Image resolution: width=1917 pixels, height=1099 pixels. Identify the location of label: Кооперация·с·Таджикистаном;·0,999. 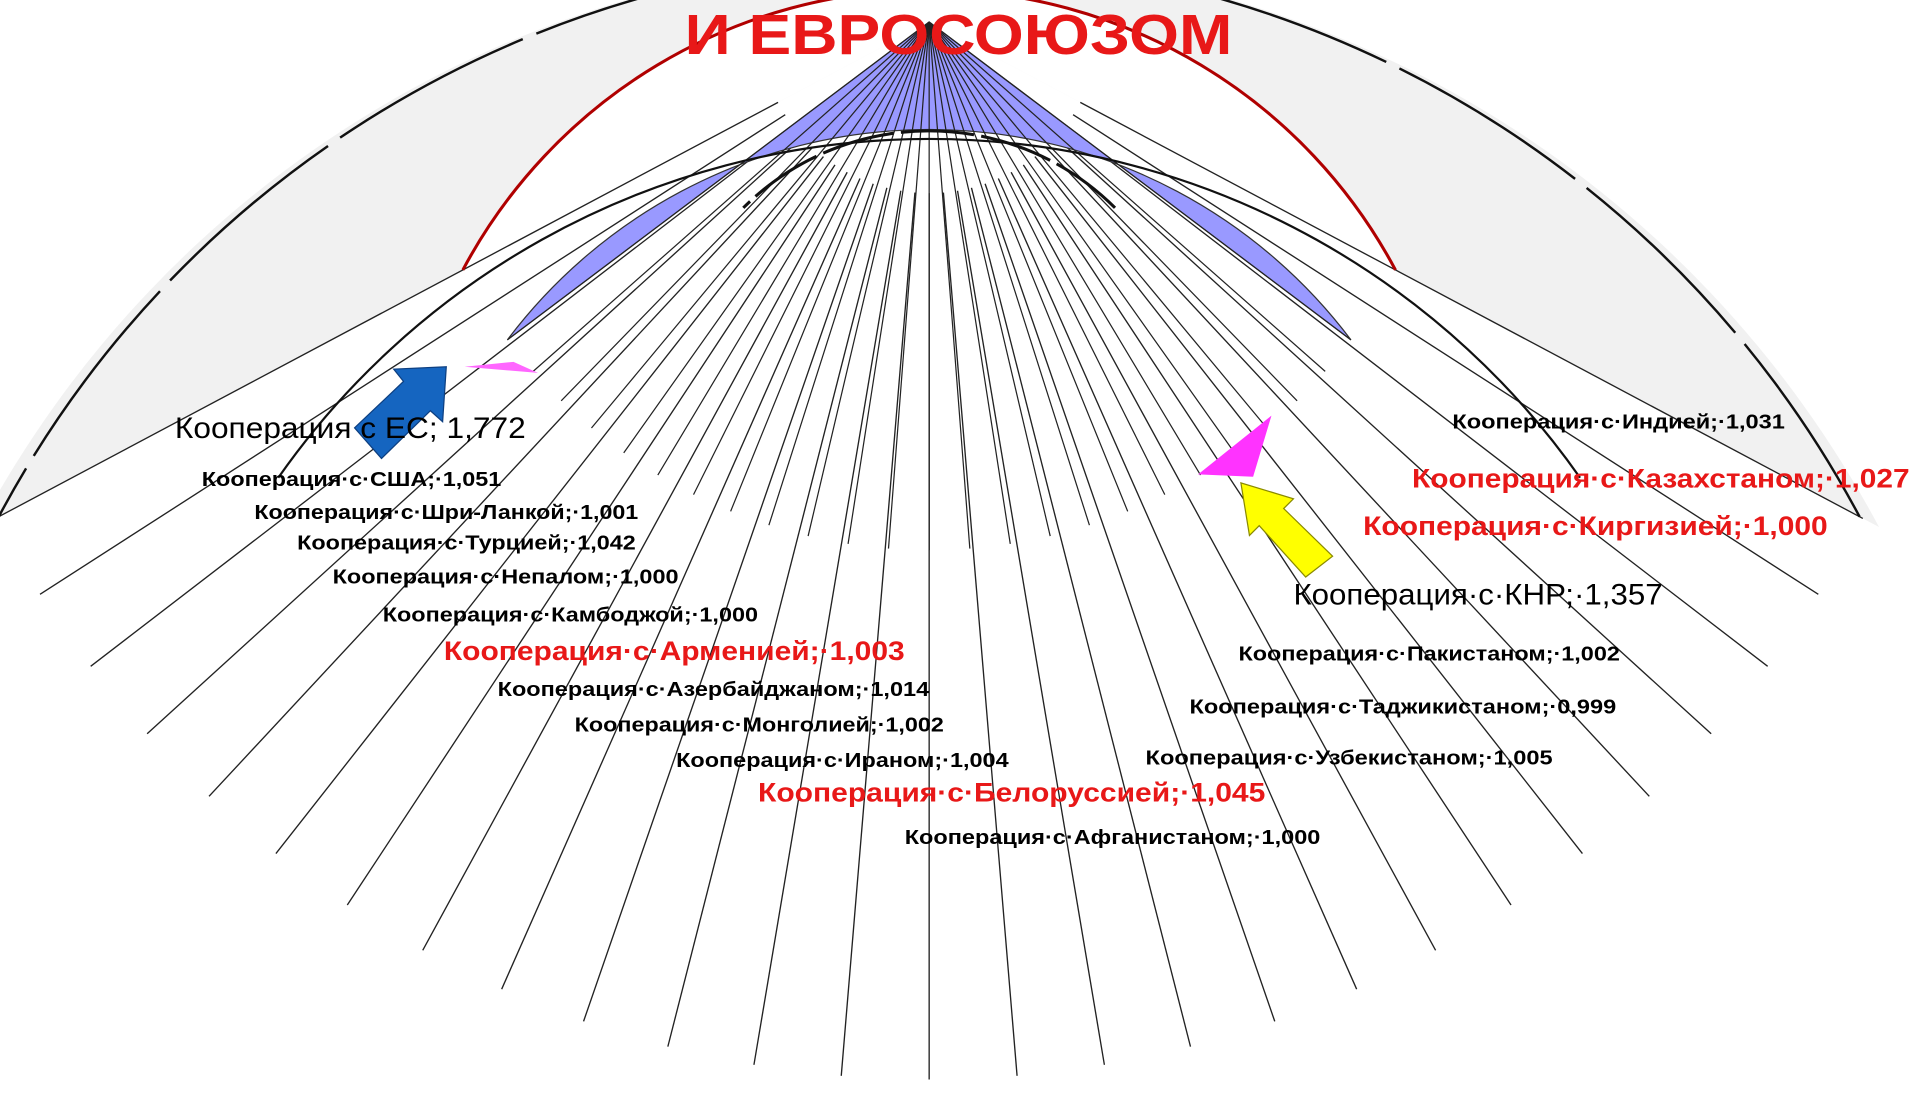
(1403, 706).